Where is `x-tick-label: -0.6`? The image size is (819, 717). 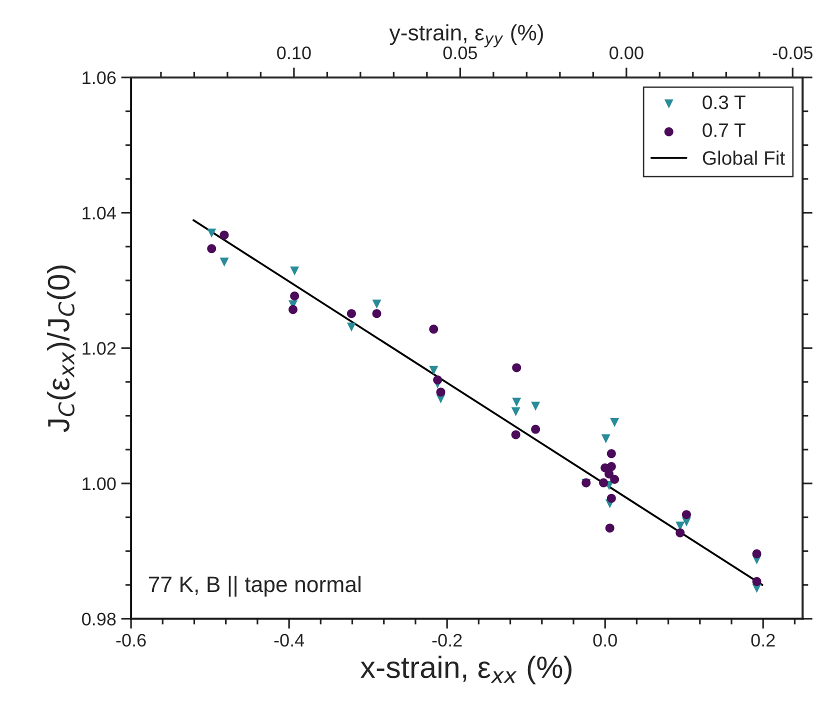 x-tick-label: -0.6 is located at coordinates (131, 640).